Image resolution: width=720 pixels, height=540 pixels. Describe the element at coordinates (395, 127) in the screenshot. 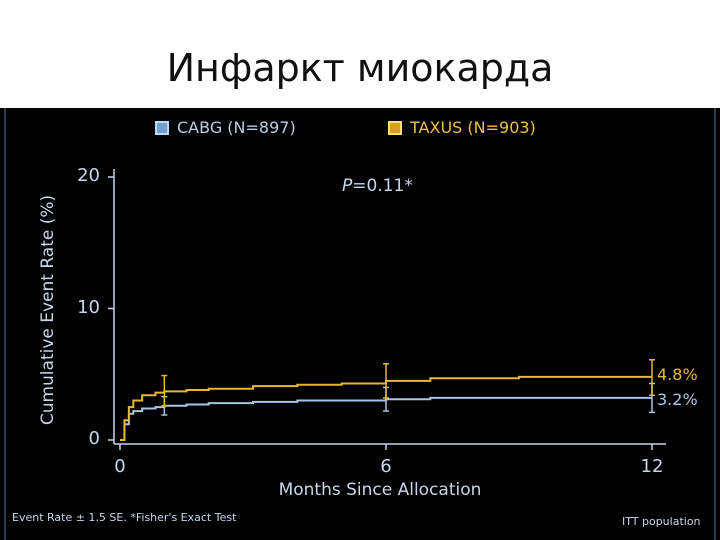

I see `legend-swatch-taxus` at that location.